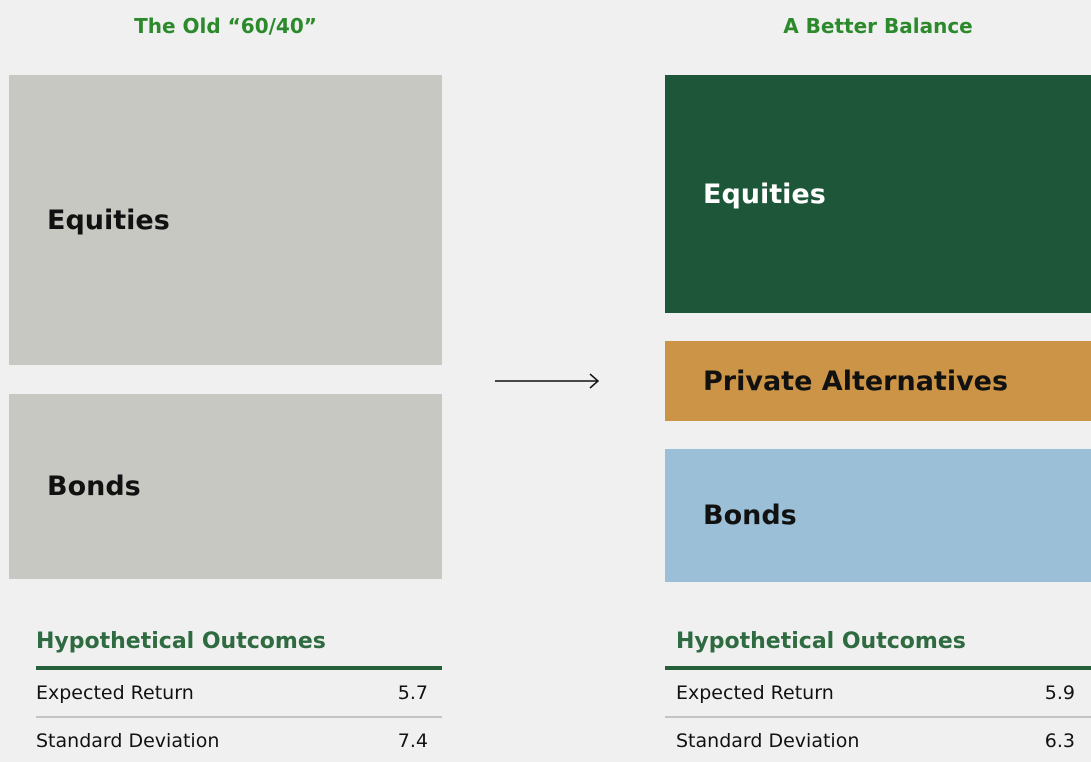  Describe the element at coordinates (412, 693) in the screenshot. I see `row-value: 5.7` at that location.